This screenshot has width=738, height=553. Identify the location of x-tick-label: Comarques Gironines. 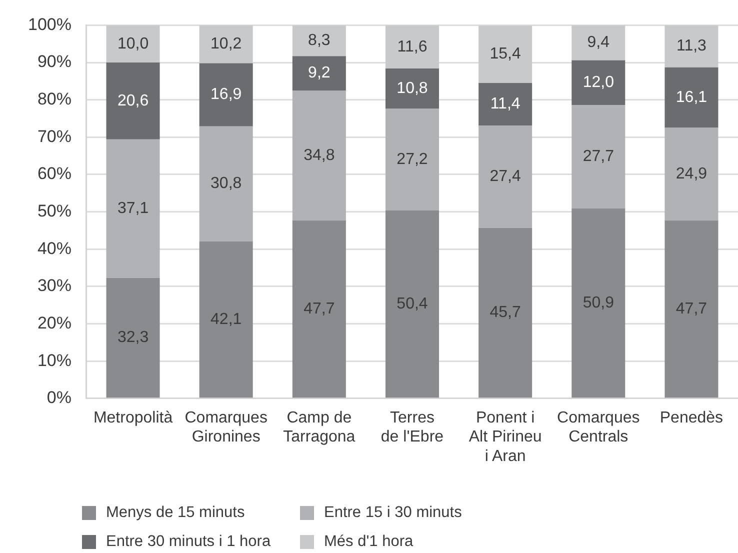
(226, 427).